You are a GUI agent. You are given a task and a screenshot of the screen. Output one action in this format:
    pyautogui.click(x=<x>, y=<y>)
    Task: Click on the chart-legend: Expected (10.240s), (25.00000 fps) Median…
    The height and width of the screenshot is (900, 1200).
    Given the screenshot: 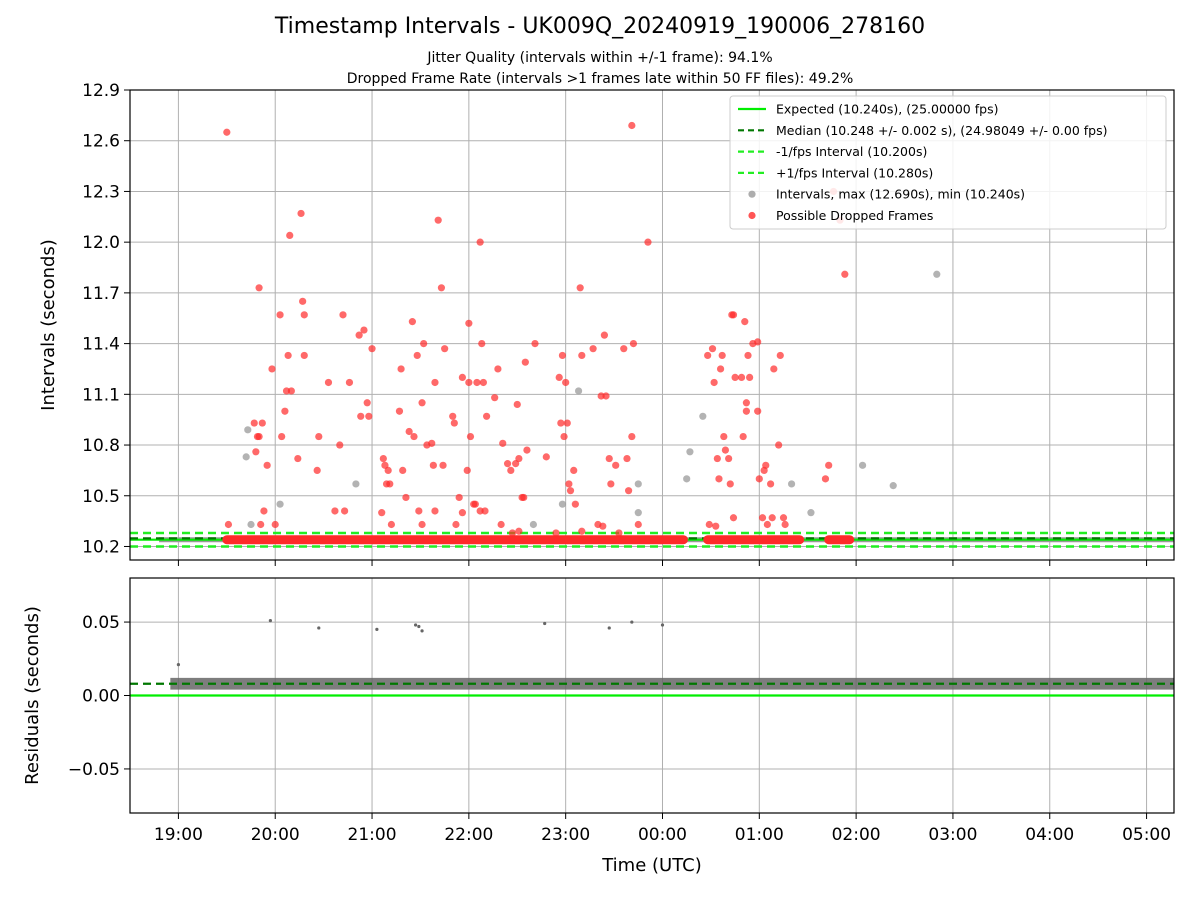 What is the action you would take?
    pyautogui.click(x=948, y=162)
    